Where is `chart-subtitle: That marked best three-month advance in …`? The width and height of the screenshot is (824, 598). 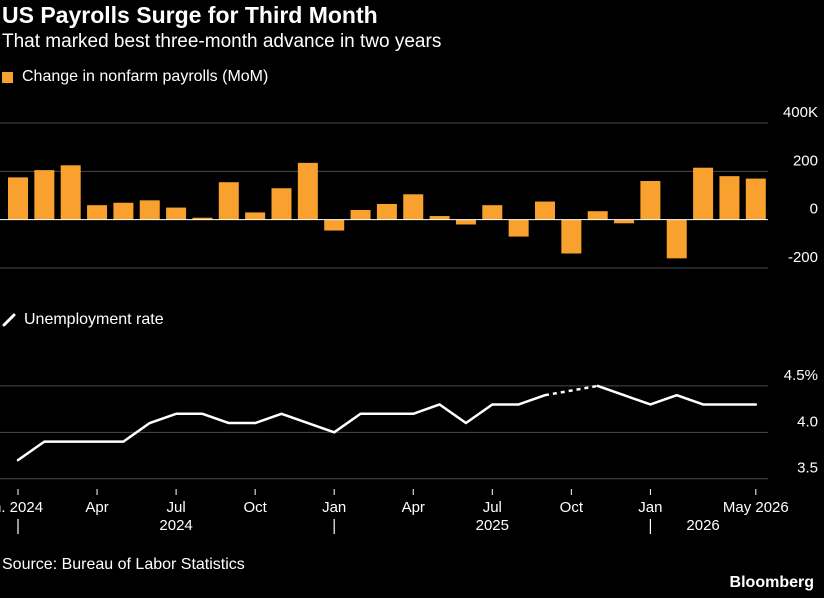
chart-subtitle: That marked best three-month advance in … is located at coordinates (222, 41).